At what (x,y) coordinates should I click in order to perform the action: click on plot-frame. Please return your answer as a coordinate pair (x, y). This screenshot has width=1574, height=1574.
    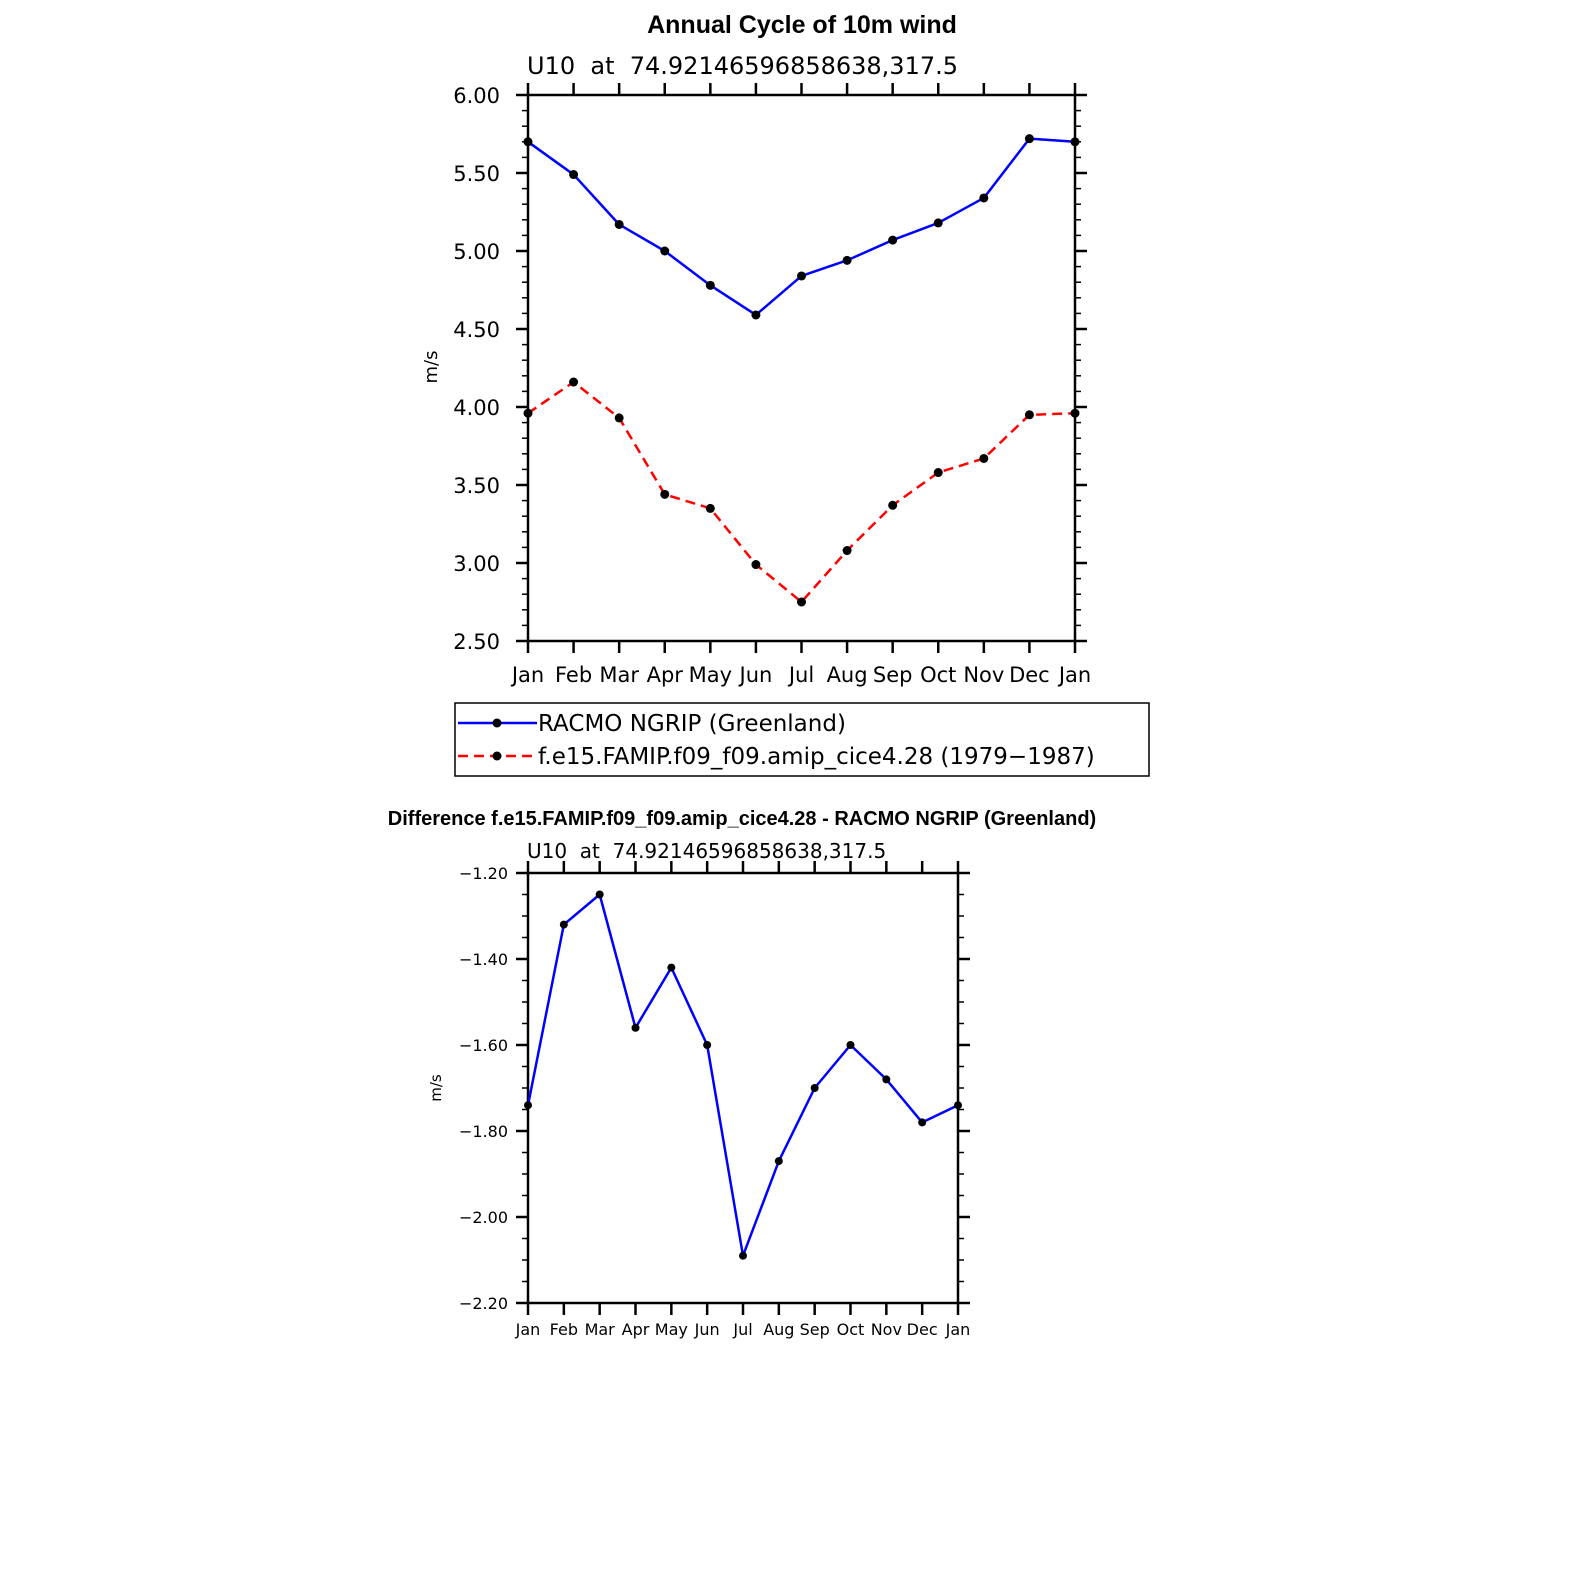
    Looking at the image, I should click on (801, 368).